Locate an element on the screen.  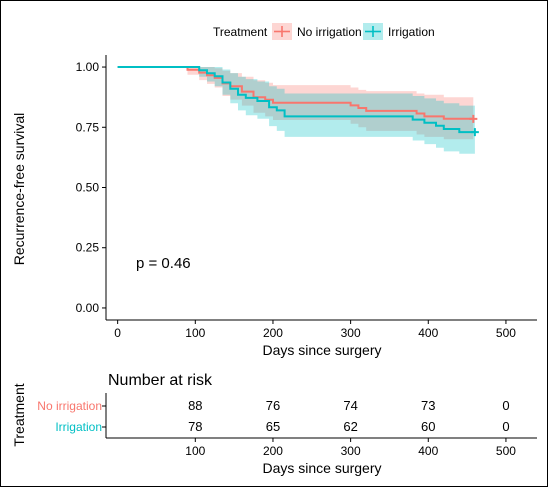
survival-curves is located at coordinates (296, 100).